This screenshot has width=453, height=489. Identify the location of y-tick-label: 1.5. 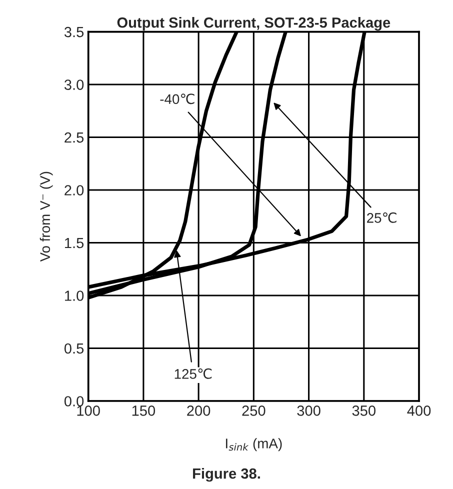
(74, 243).